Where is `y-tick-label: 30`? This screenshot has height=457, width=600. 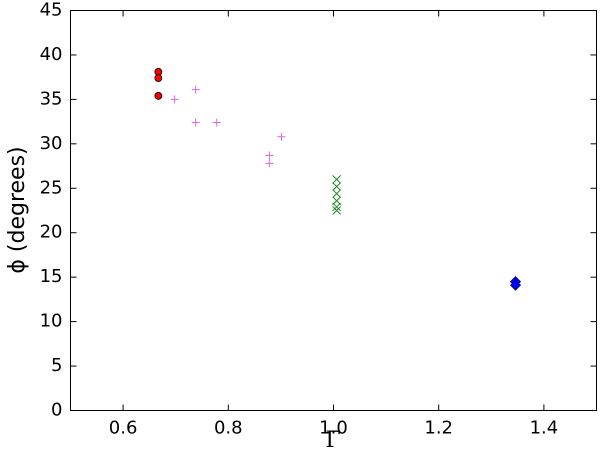
y-tick-label: 30 is located at coordinates (51, 143).